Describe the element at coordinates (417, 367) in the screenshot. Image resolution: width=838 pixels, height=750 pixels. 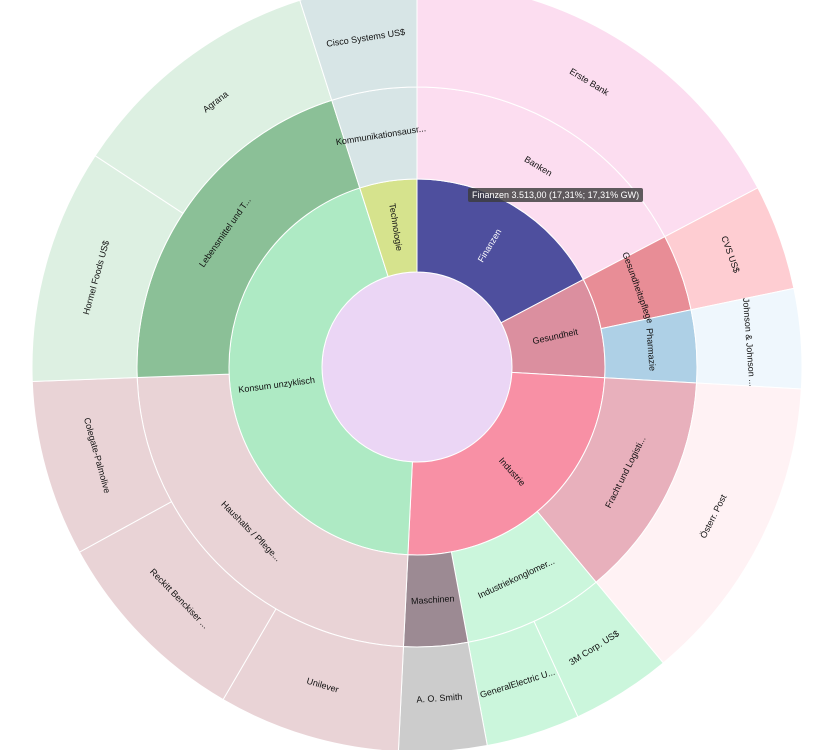
I see `sunburst-center` at that location.